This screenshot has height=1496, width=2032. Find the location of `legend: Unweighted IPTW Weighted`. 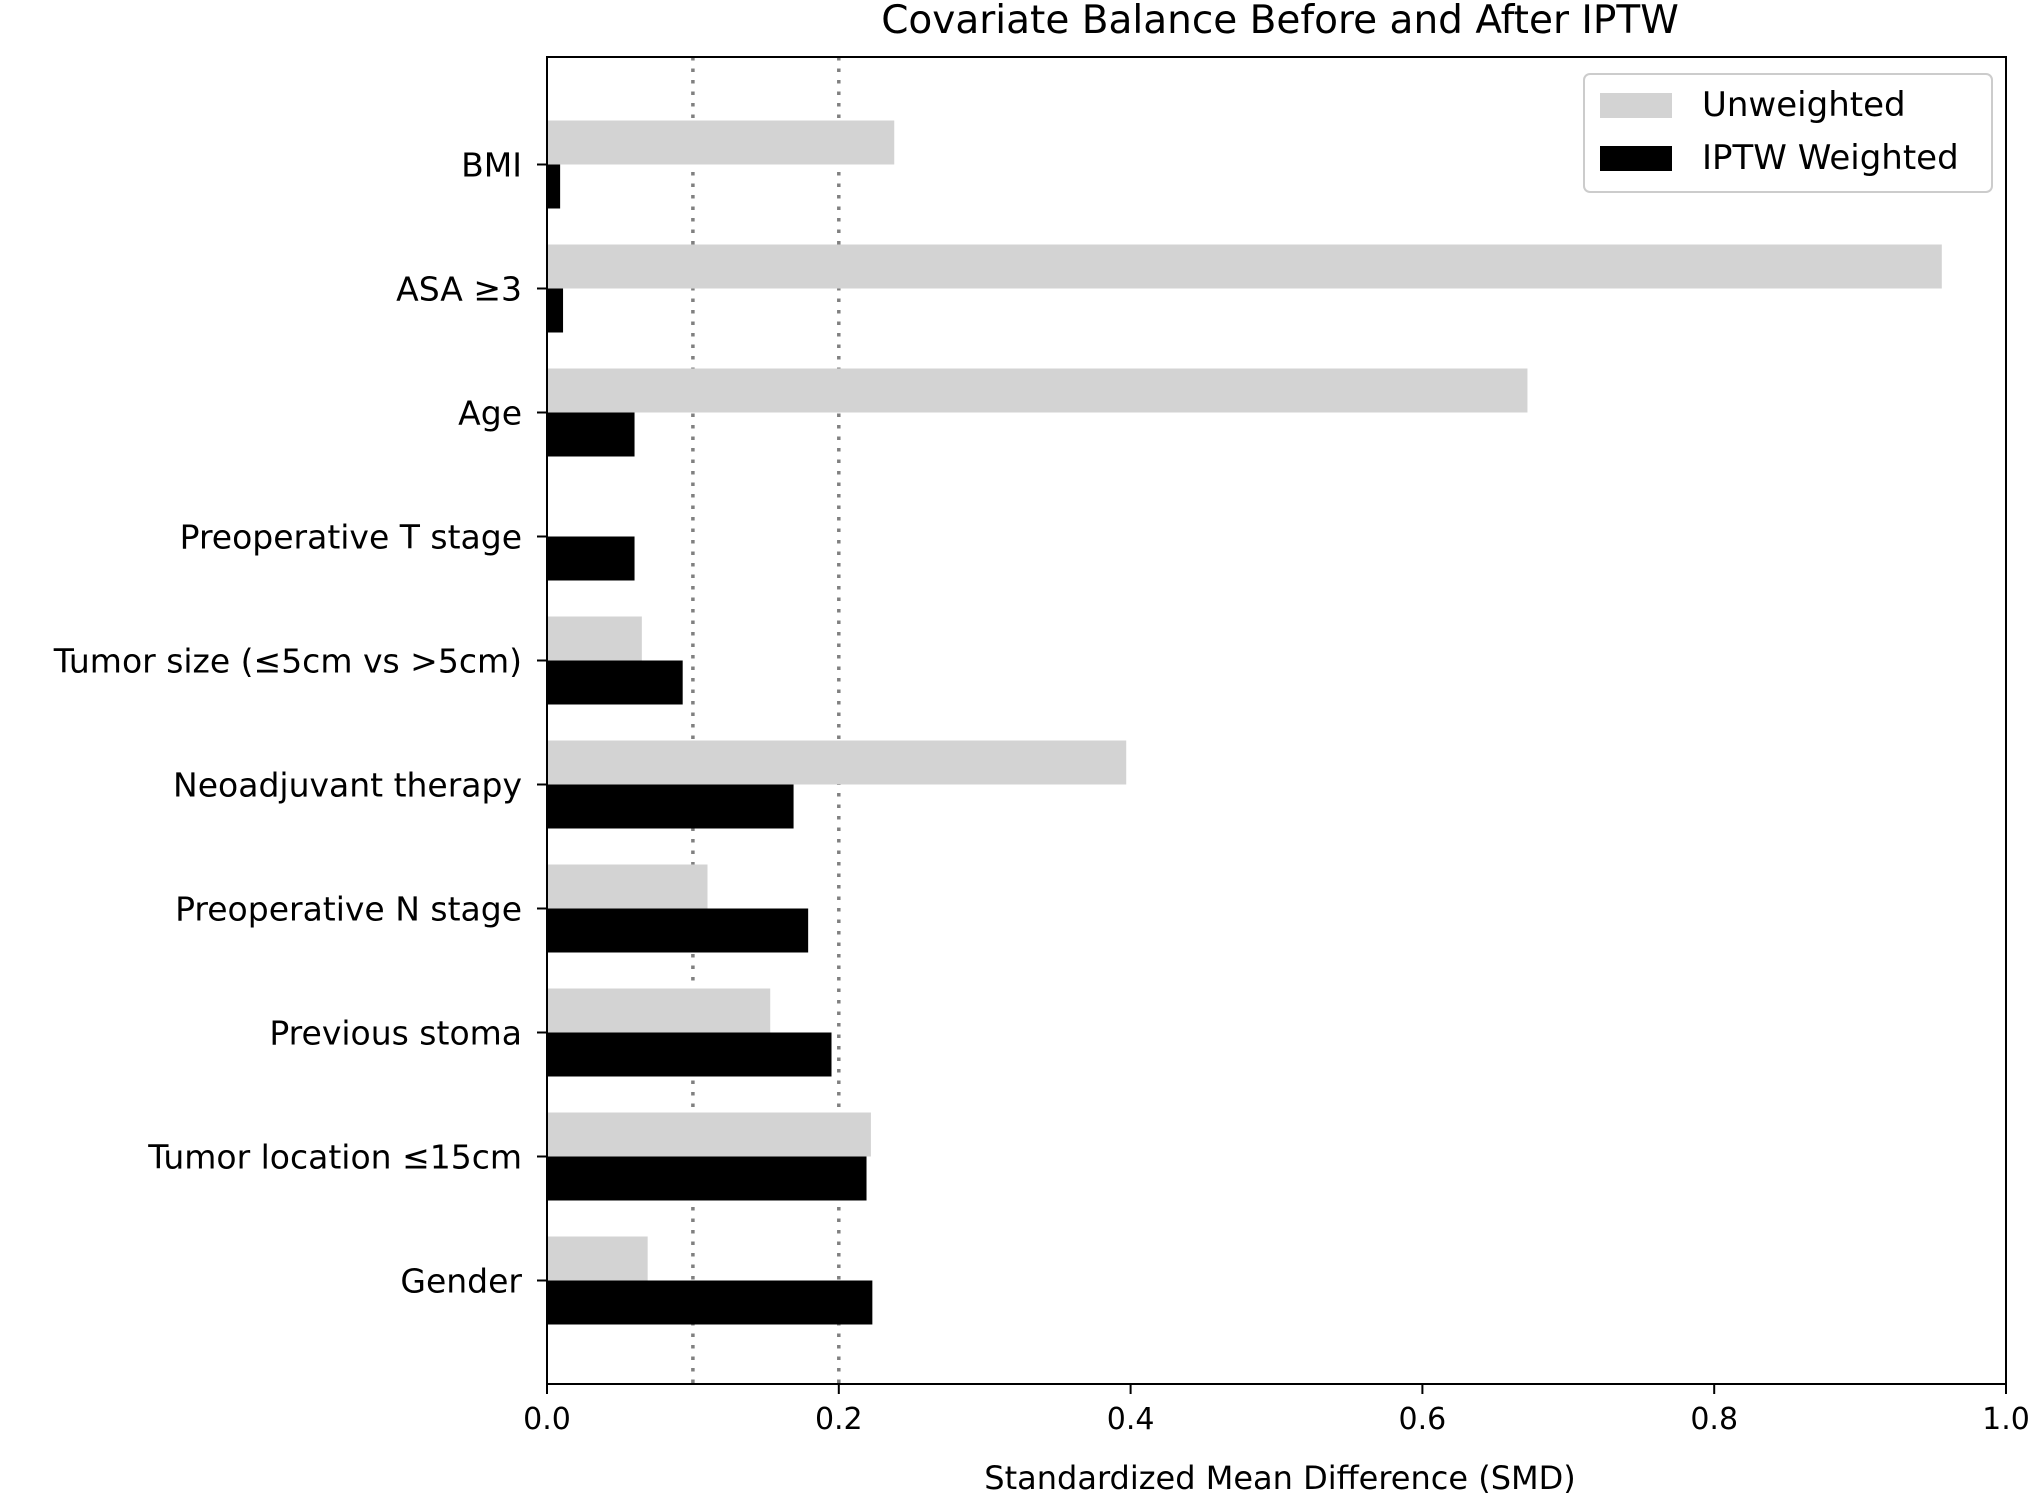

legend: Unweighted IPTW Weighted is located at coordinates (1788, 133).